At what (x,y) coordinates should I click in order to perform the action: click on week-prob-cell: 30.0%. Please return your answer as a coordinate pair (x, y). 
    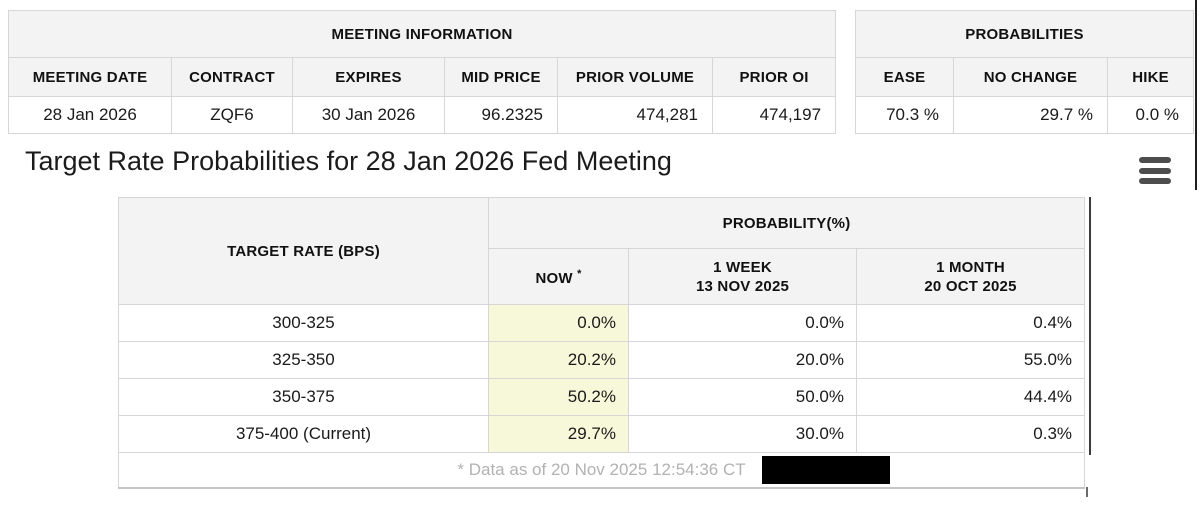
    Looking at the image, I should click on (742, 434).